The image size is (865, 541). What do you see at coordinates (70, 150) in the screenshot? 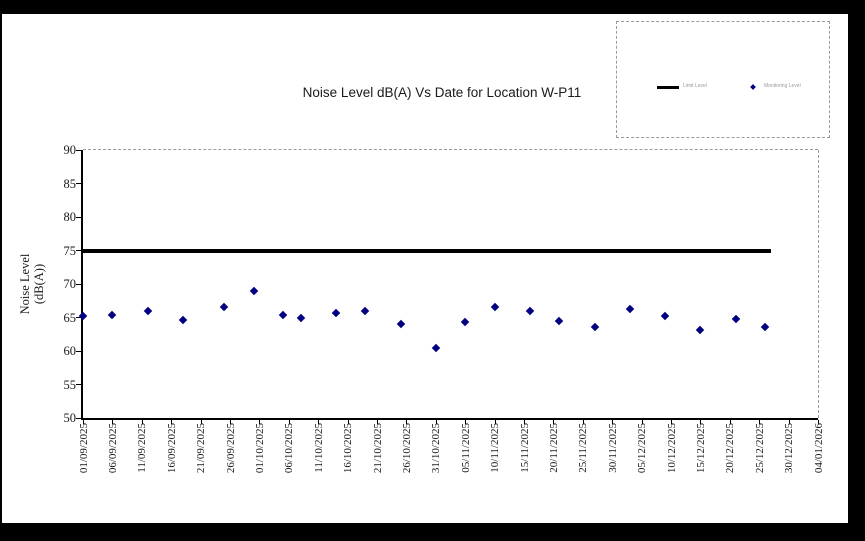
I see `y-tick-label: 90` at bounding box center [70, 150].